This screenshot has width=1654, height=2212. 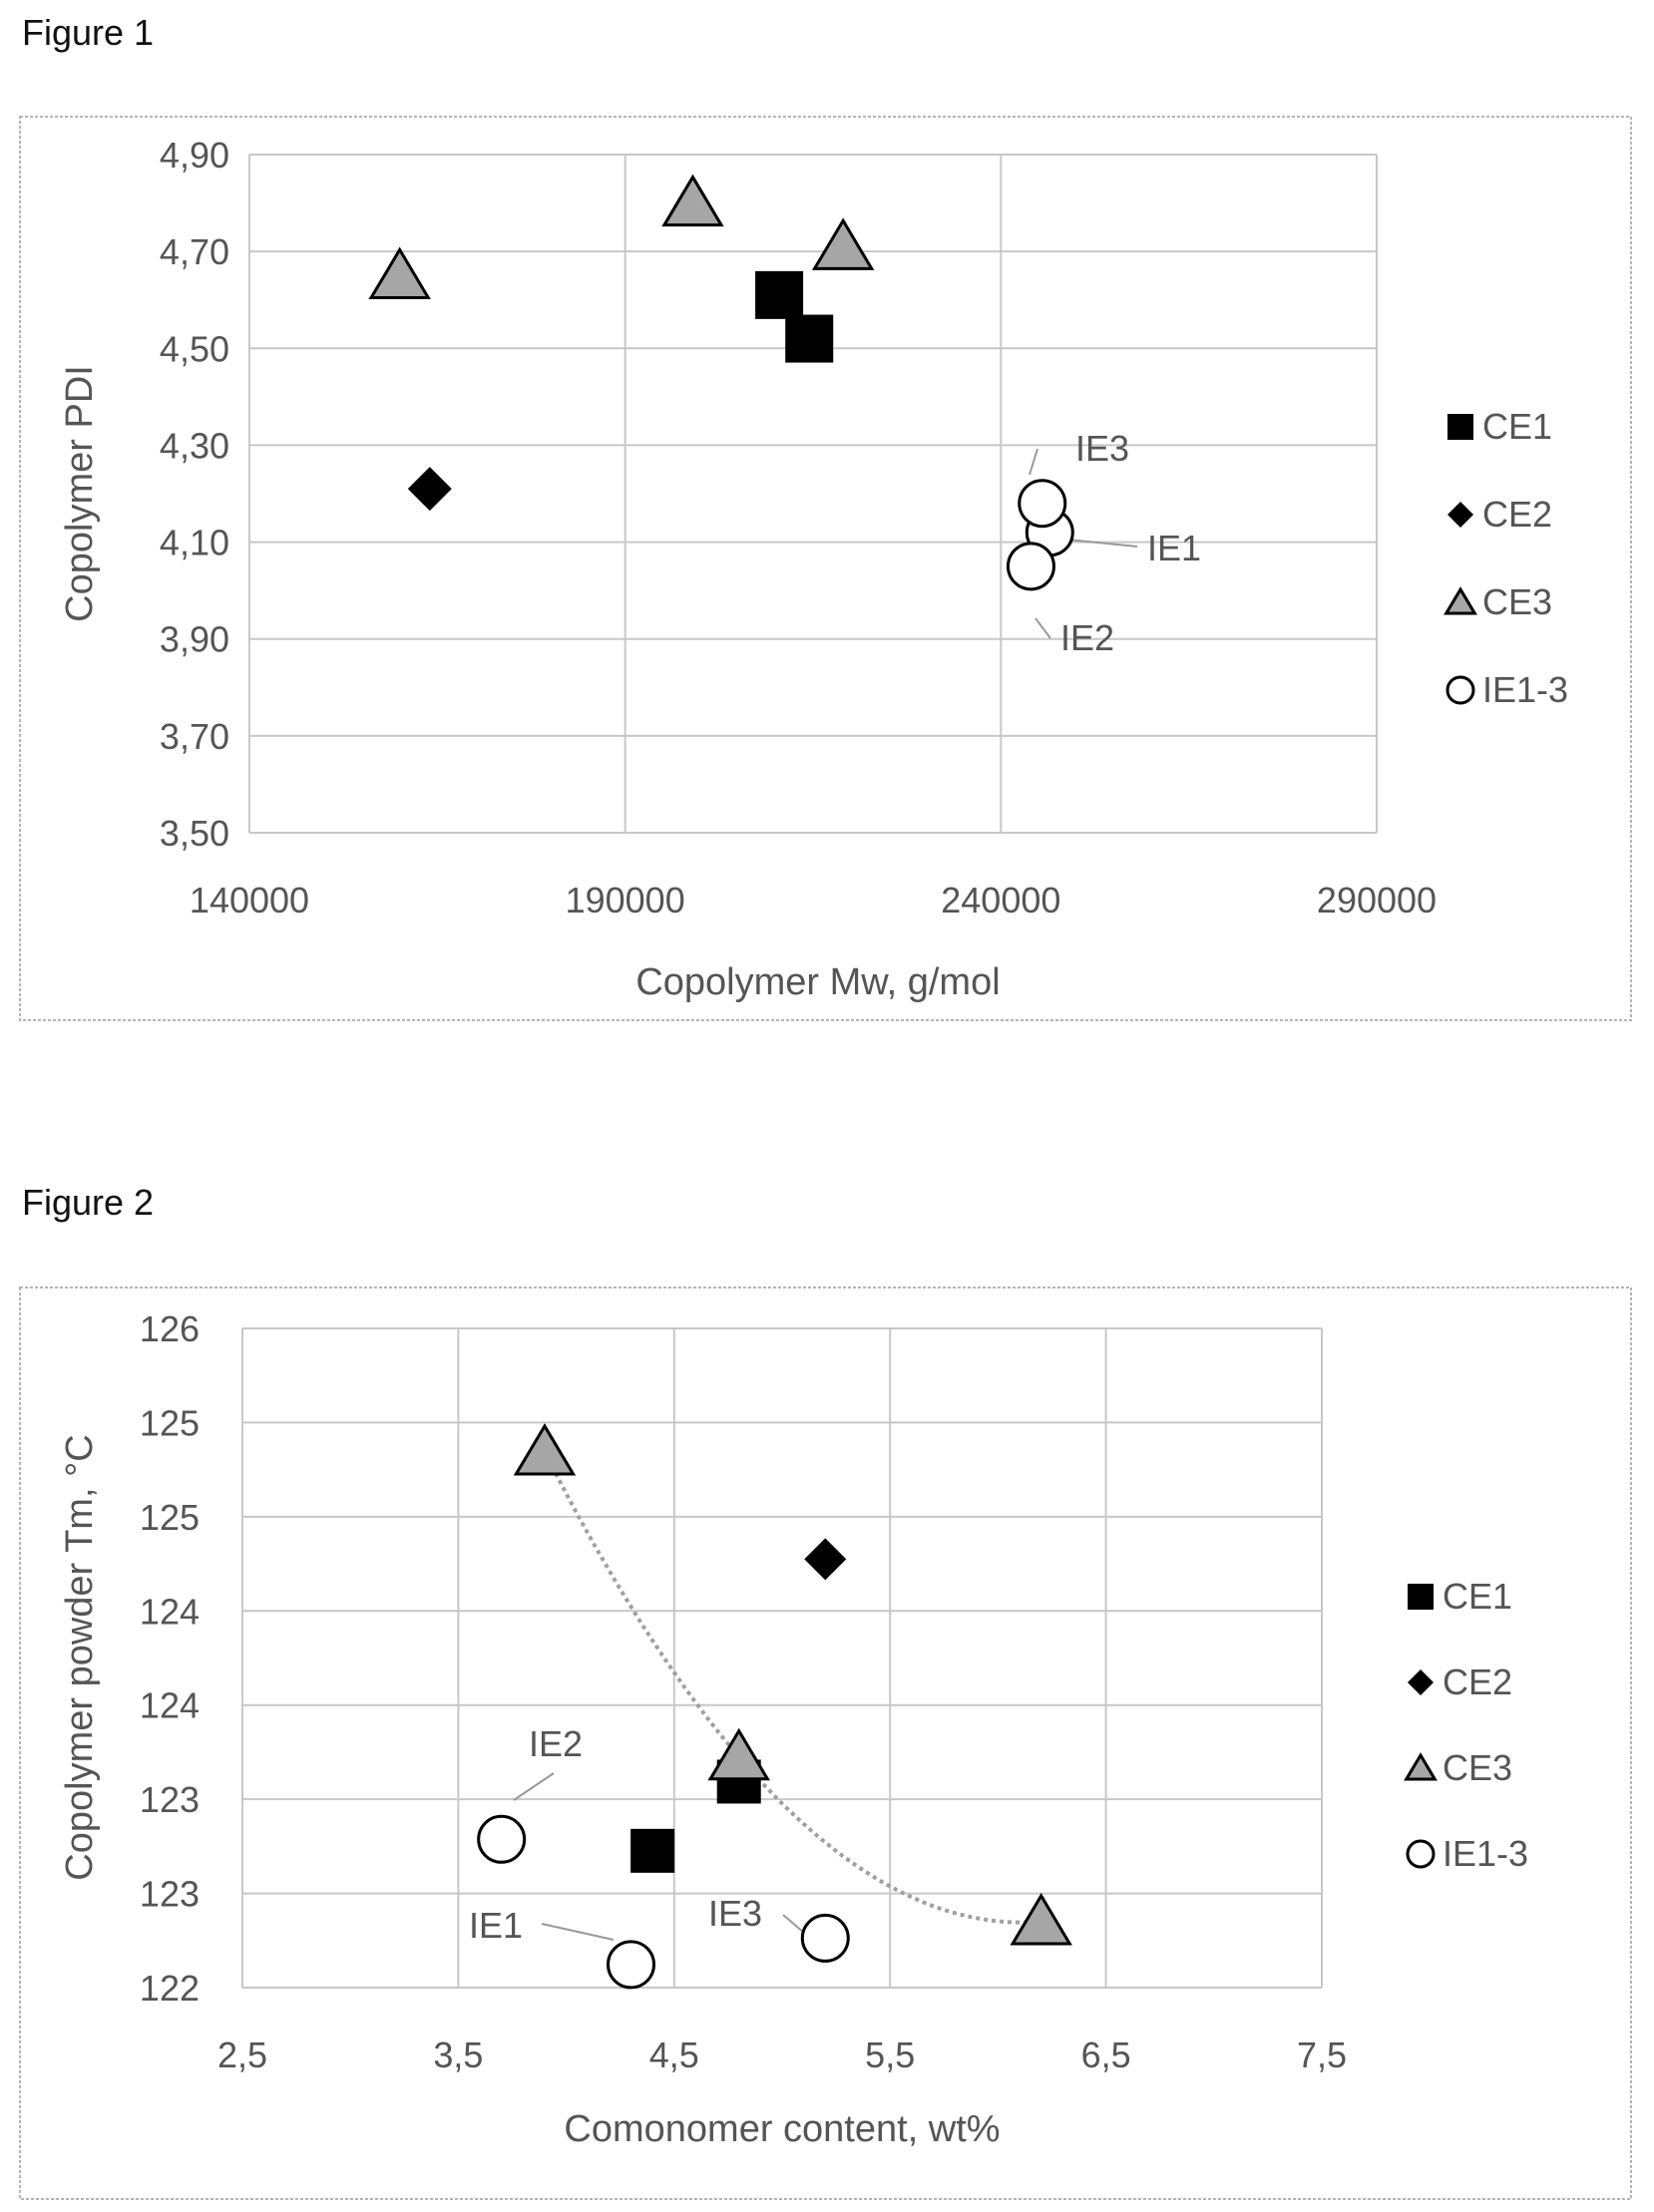 I want to click on x-tick-label: 140000, so click(x=249, y=900).